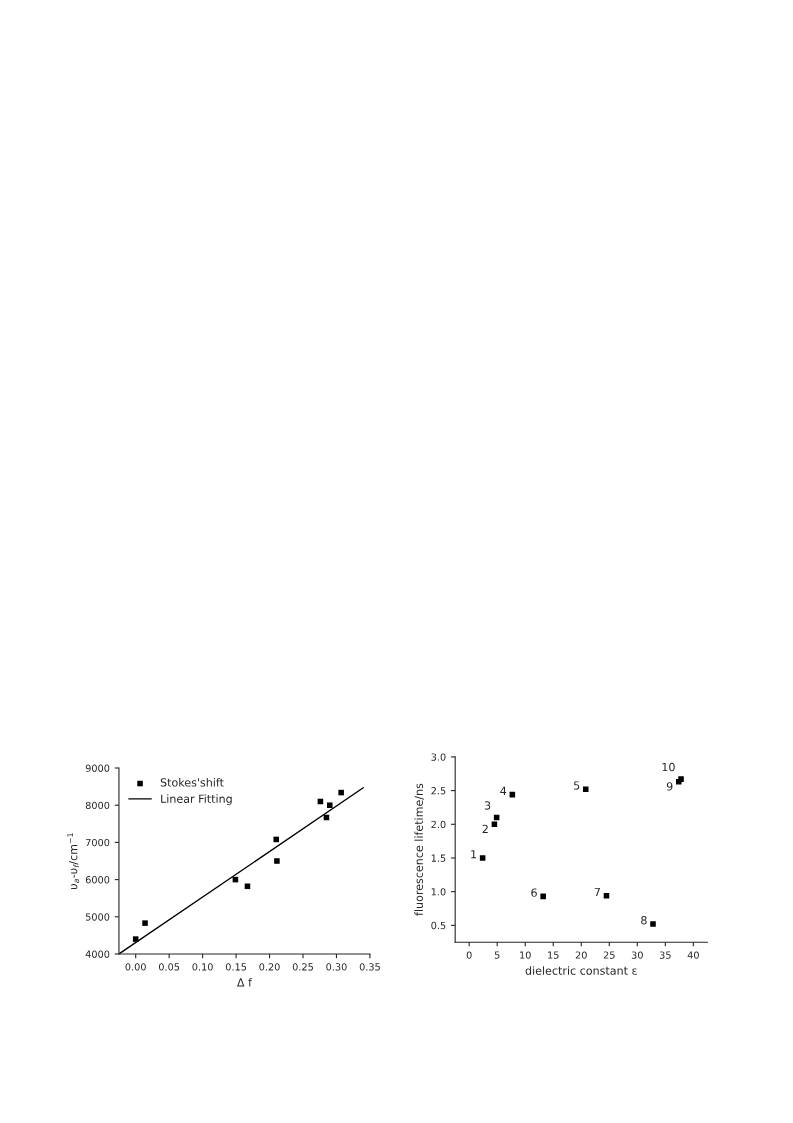 The width and height of the screenshot is (793, 1123). I want to click on x-tick-label: 5, so click(497, 955).